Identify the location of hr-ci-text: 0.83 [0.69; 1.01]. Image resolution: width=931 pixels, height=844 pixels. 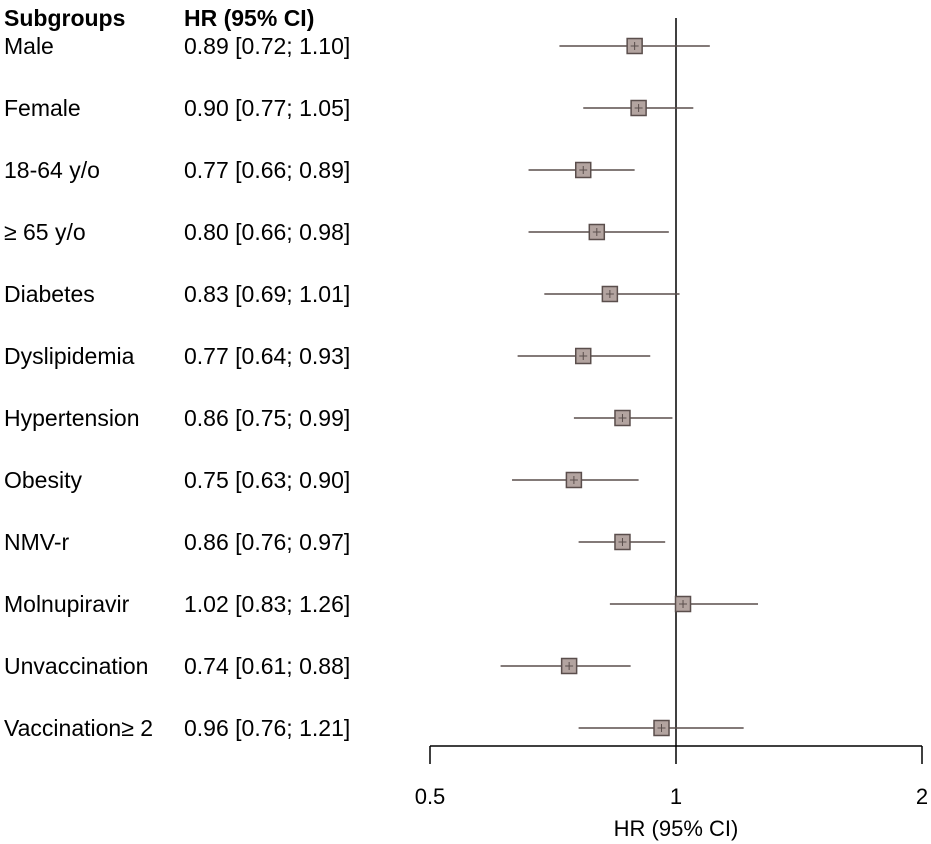
(267, 294).